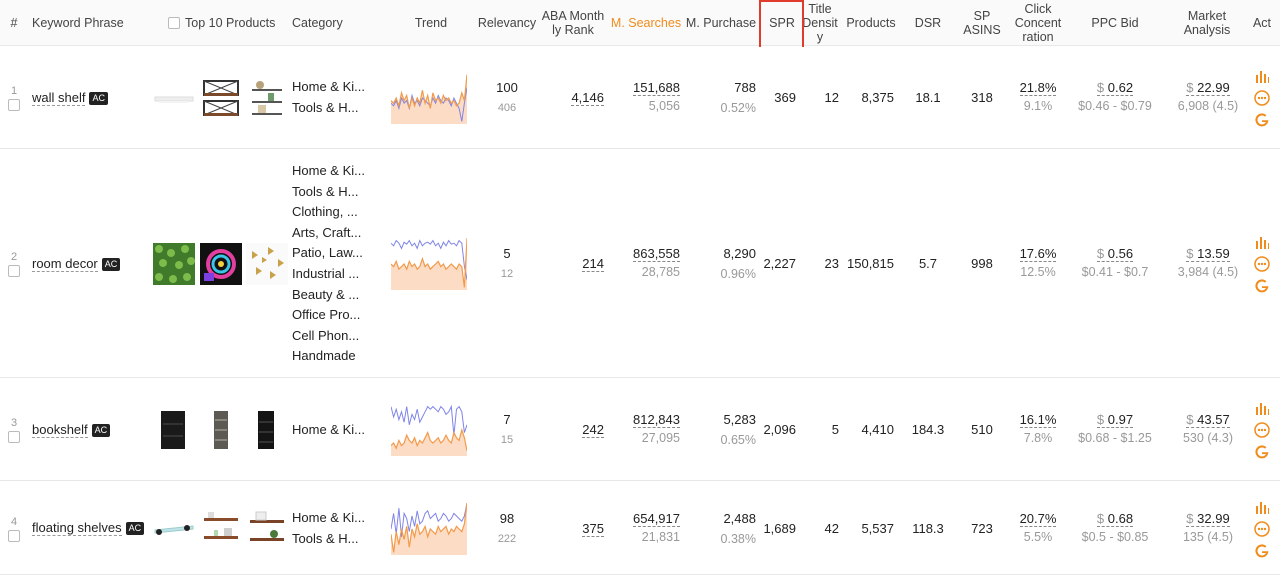  I want to click on col-aba-rank: ABA Month ly Rank, so click(573, 23).